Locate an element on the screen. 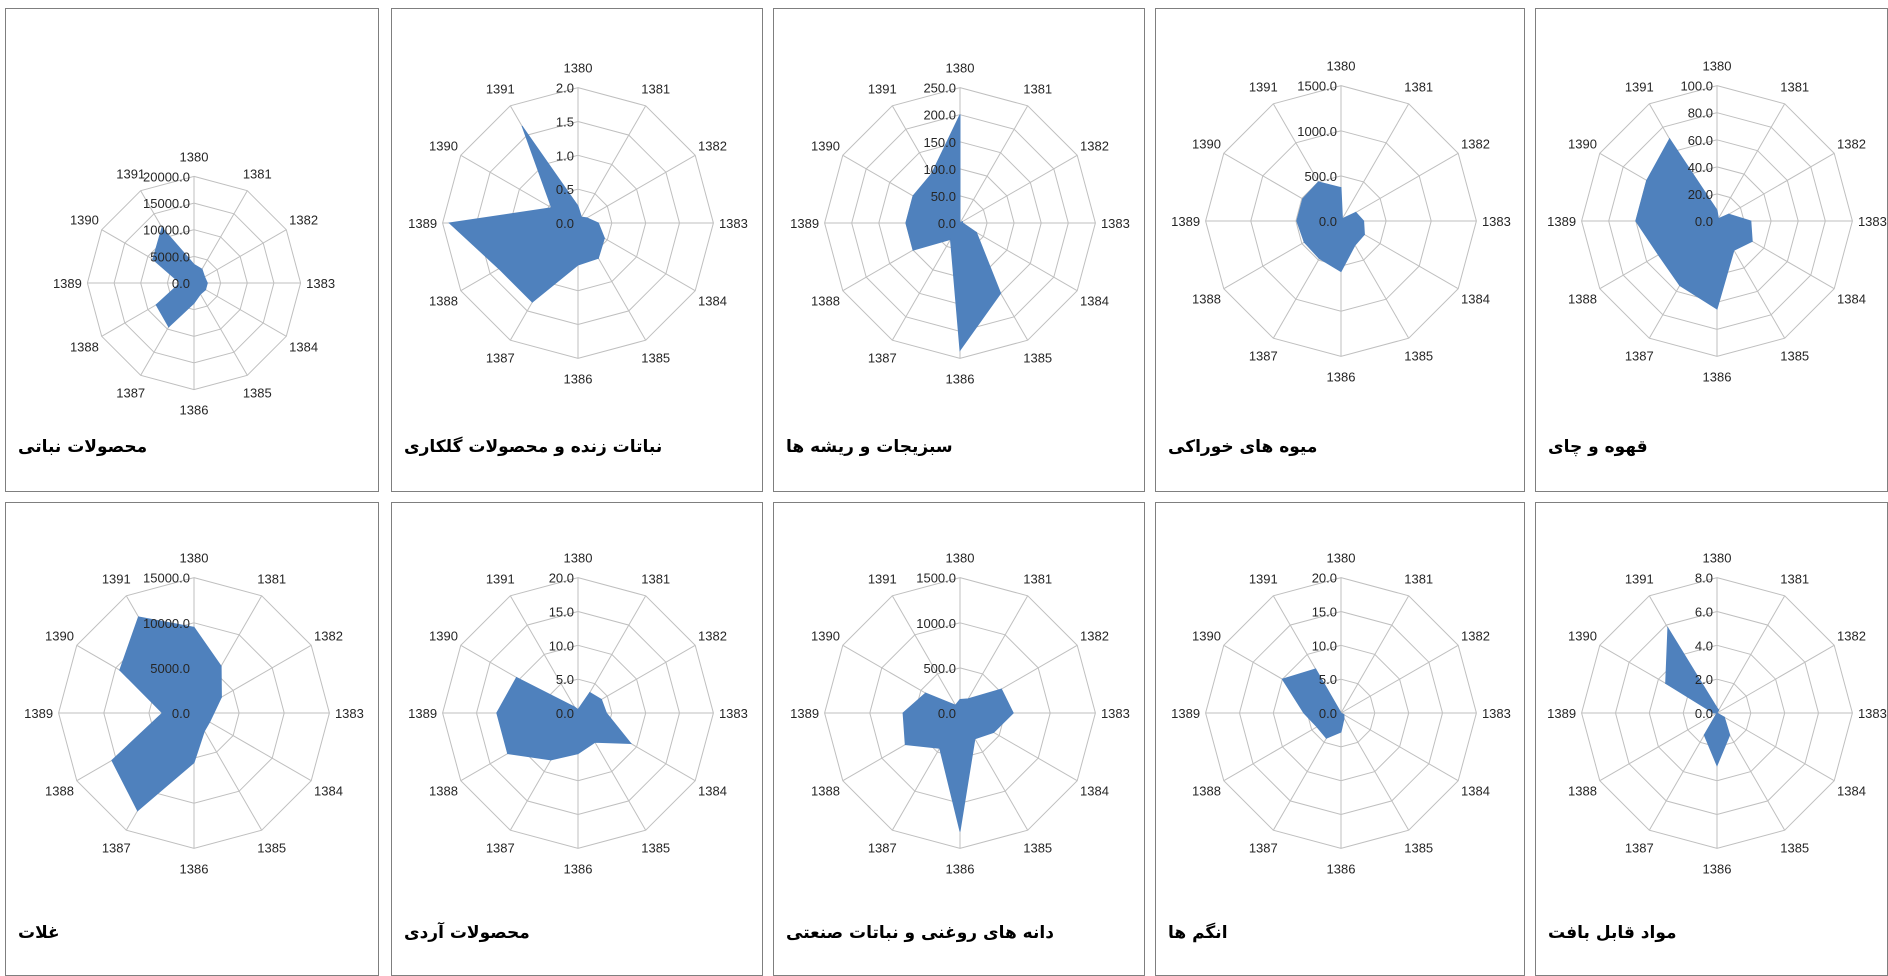 The height and width of the screenshot is (976, 1888). tick-label: 4.0 is located at coordinates (1704, 645).